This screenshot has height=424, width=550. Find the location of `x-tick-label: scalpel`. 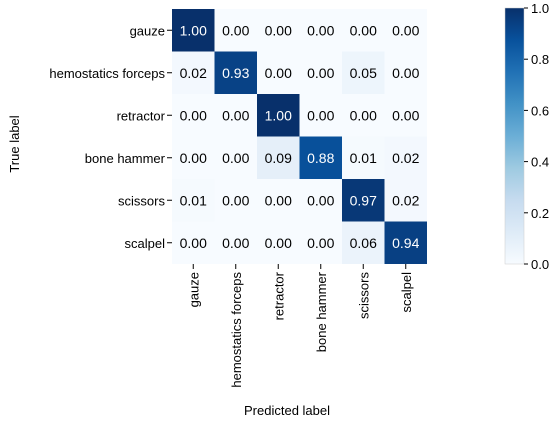

x-tick-label: scalpel is located at coordinates (406, 292).